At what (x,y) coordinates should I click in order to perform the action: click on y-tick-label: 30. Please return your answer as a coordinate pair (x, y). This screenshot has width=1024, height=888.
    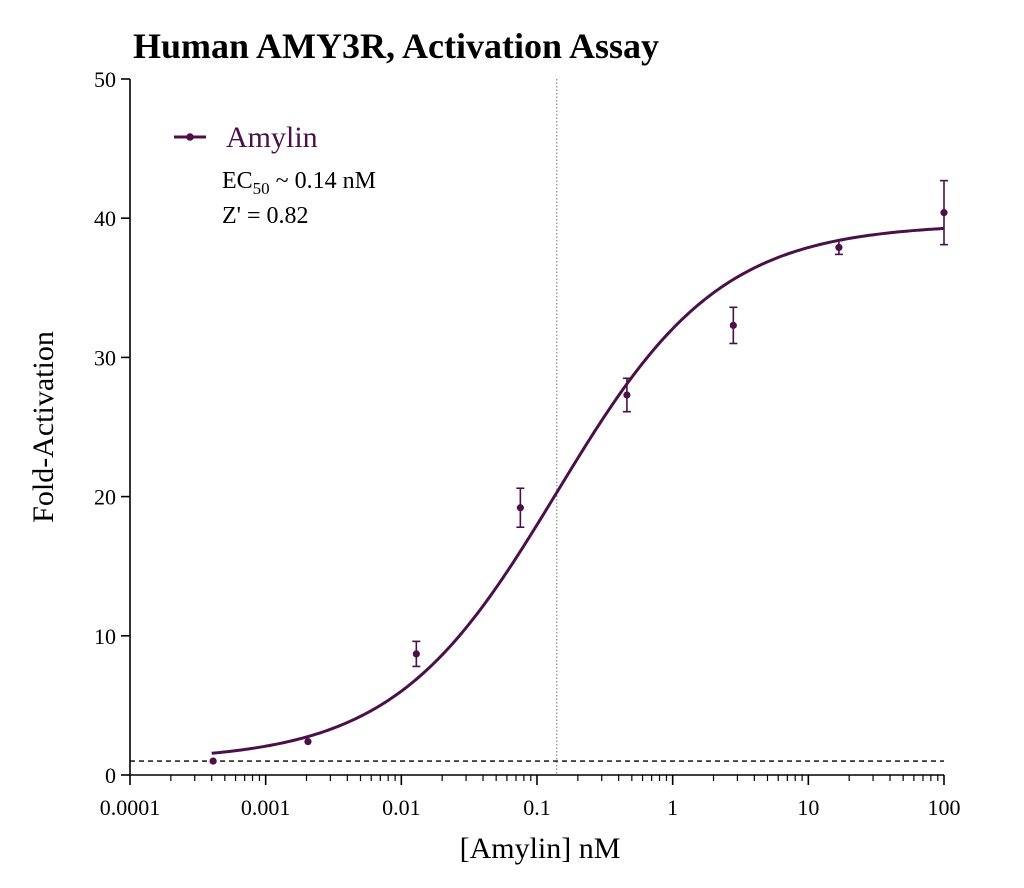
    Looking at the image, I should click on (105, 357).